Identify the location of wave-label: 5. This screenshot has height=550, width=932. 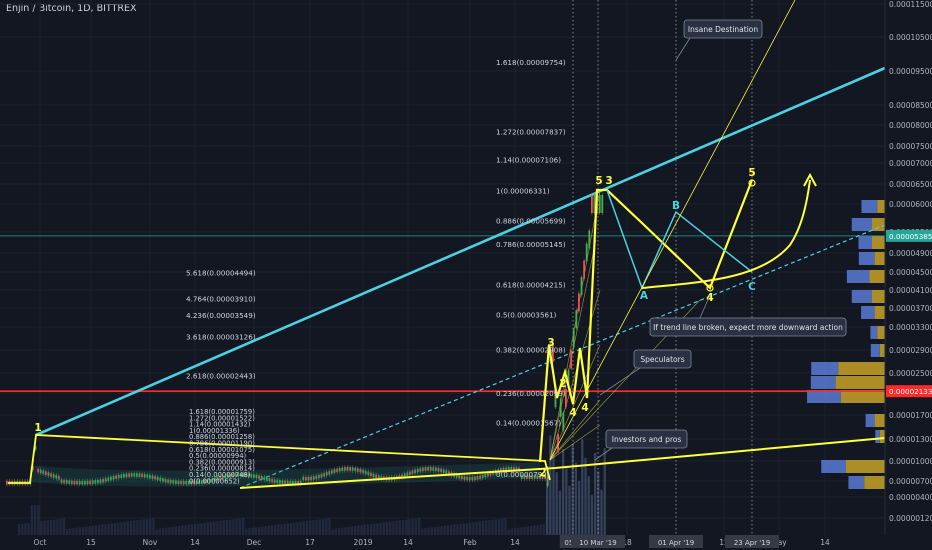
(598, 181).